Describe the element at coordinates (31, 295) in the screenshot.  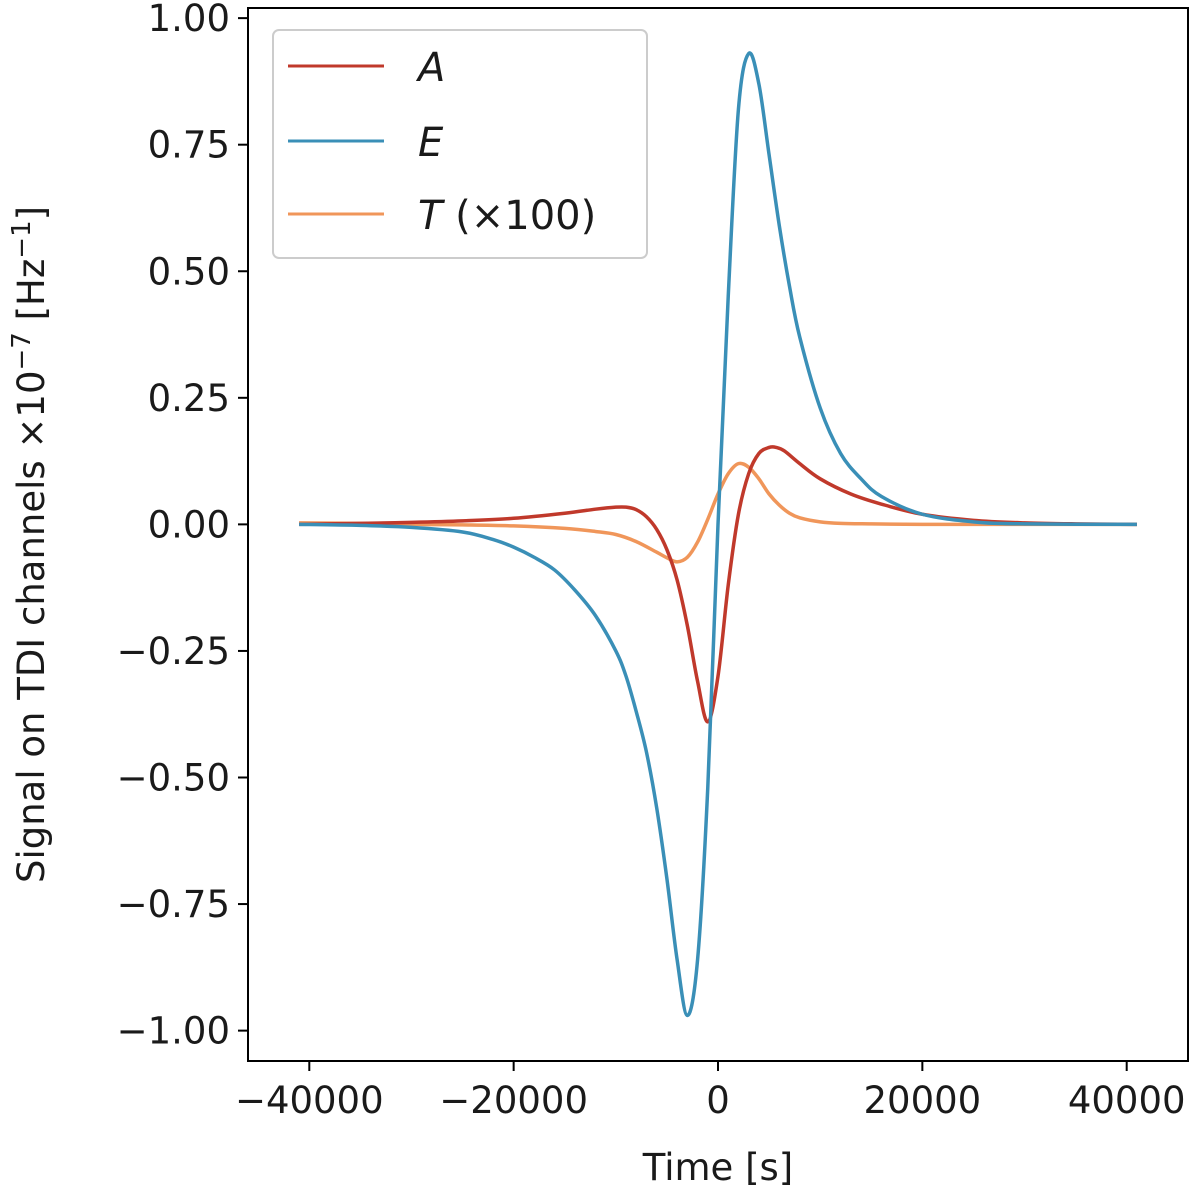
I see `y-axis-label-unit: [Hz` at that location.